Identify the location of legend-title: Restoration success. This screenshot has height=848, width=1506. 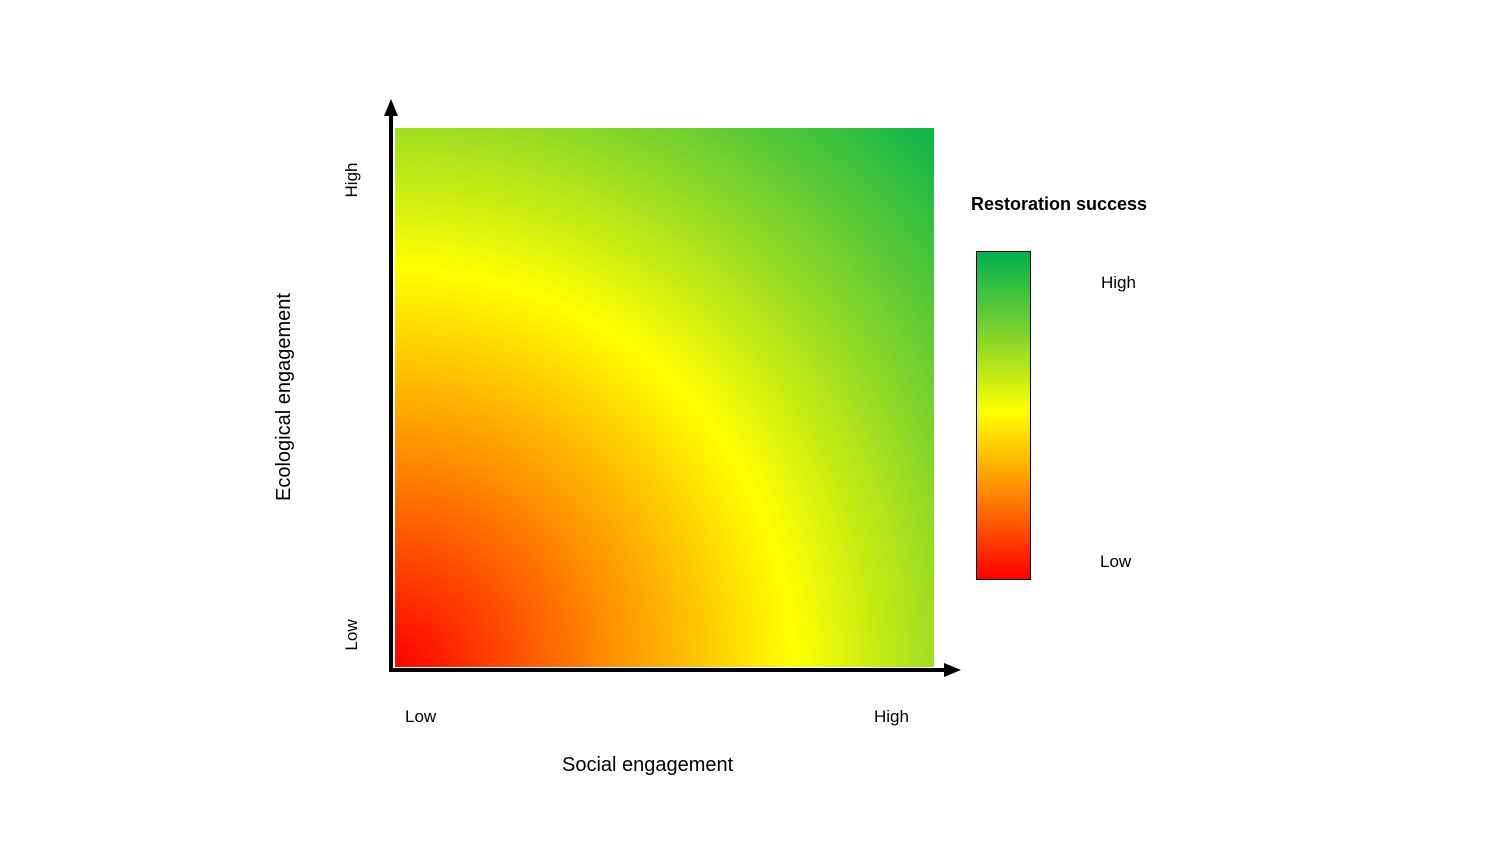
(1059, 204).